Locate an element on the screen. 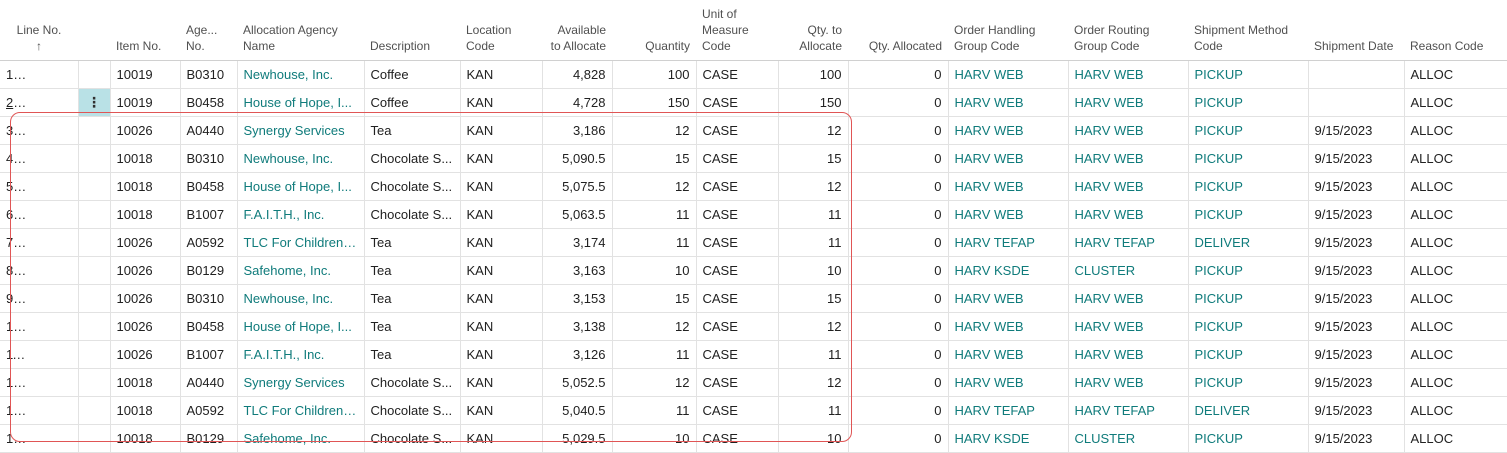  item-no-cell: 10018 is located at coordinates (144, 158).